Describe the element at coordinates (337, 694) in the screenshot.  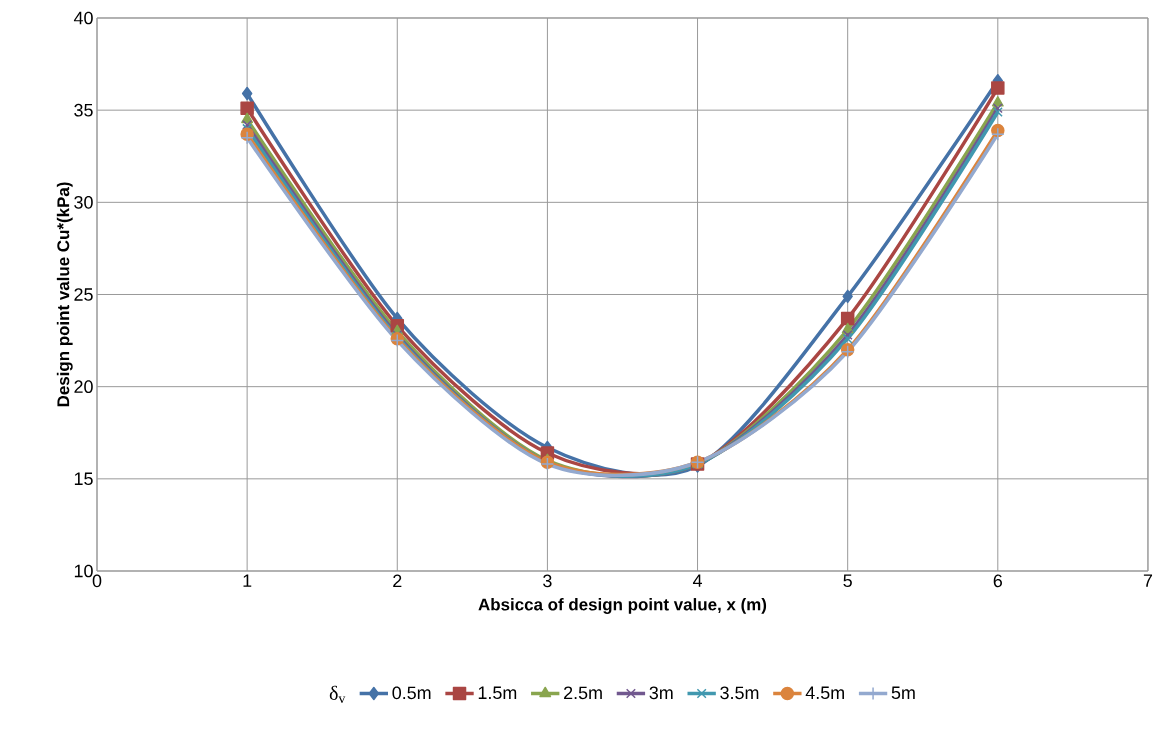
I see `legend-title: δ$_{v}$` at that location.